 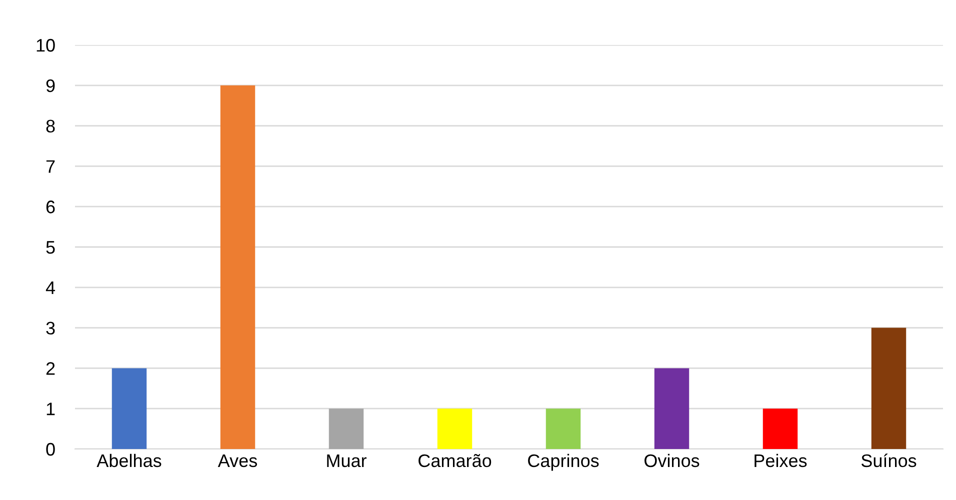 I want to click on y-tick-label: 2, so click(x=50, y=368).